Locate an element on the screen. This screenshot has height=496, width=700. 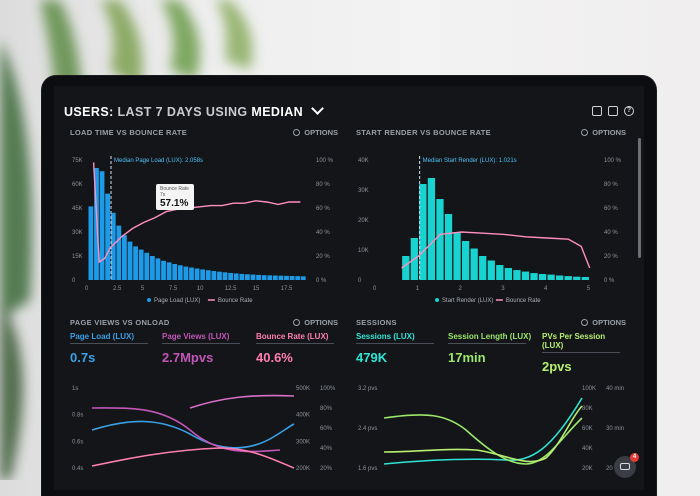
y3-tick-label: 100% is located at coordinates (328, 389).